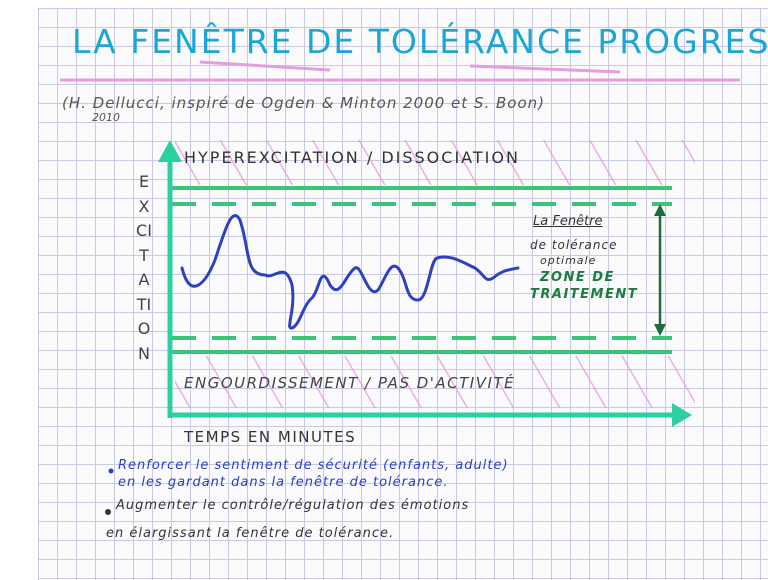 This screenshot has height=580, width=768. Describe the element at coordinates (350, 383) in the screenshot. I see `bottom-zone-label: ENGOURDISSEMENT / PAS D'ACTIVITÉ` at that location.